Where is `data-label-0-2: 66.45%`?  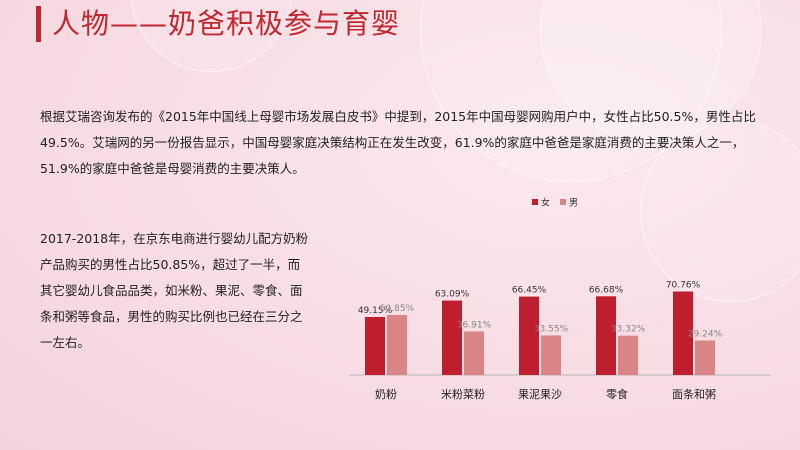 data-label-0-2: 66.45% is located at coordinates (529, 291).